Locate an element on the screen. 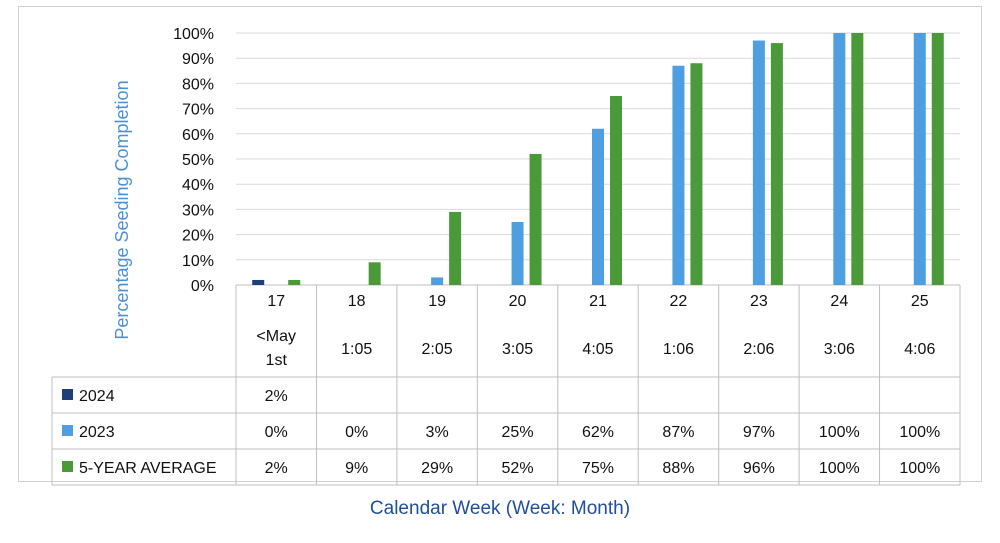  category-week-label: 19 is located at coordinates (437, 301).